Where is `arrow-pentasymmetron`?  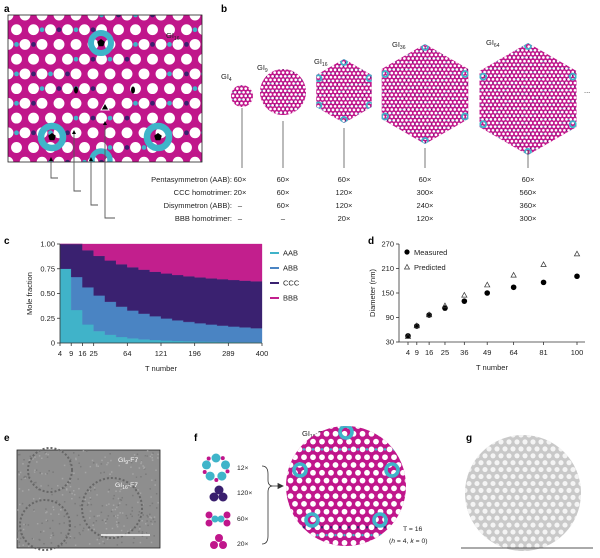
arrow-pentasymmetron is located at coordinates (54, 169).